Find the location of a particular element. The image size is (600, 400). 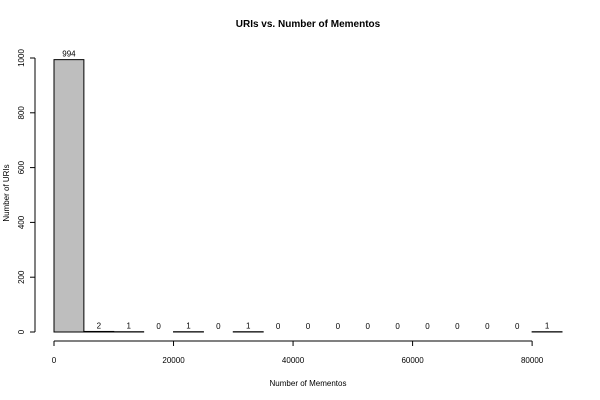

x-tick-label: 40000 is located at coordinates (293, 360).